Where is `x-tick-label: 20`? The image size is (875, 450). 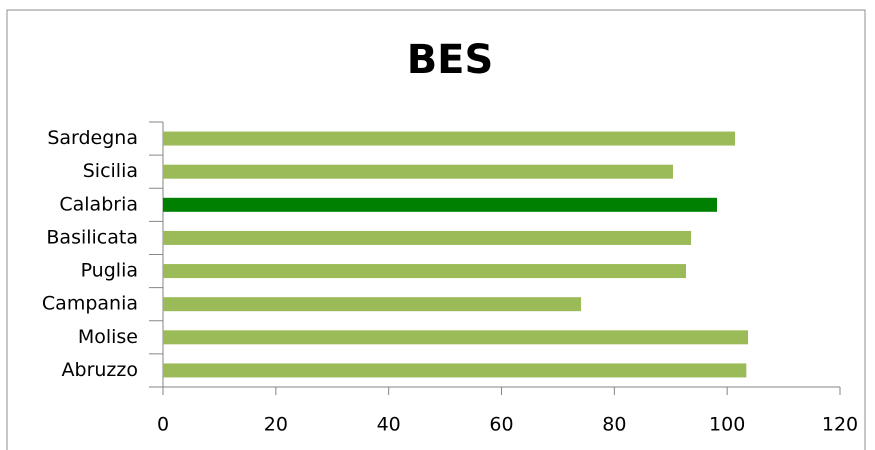 x-tick-label: 20 is located at coordinates (276, 425).